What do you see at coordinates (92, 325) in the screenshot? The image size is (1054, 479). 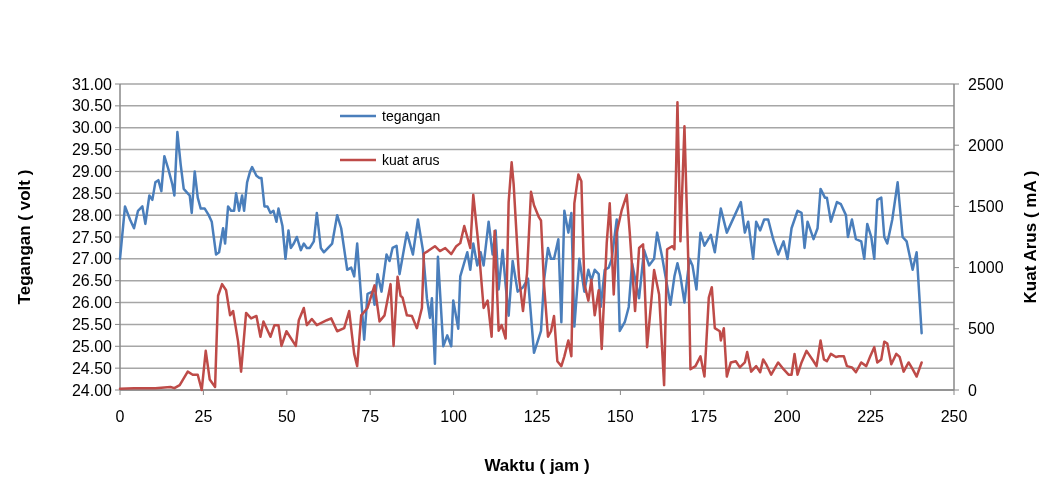 I see `y-tick-label: 25.50` at bounding box center [92, 325].